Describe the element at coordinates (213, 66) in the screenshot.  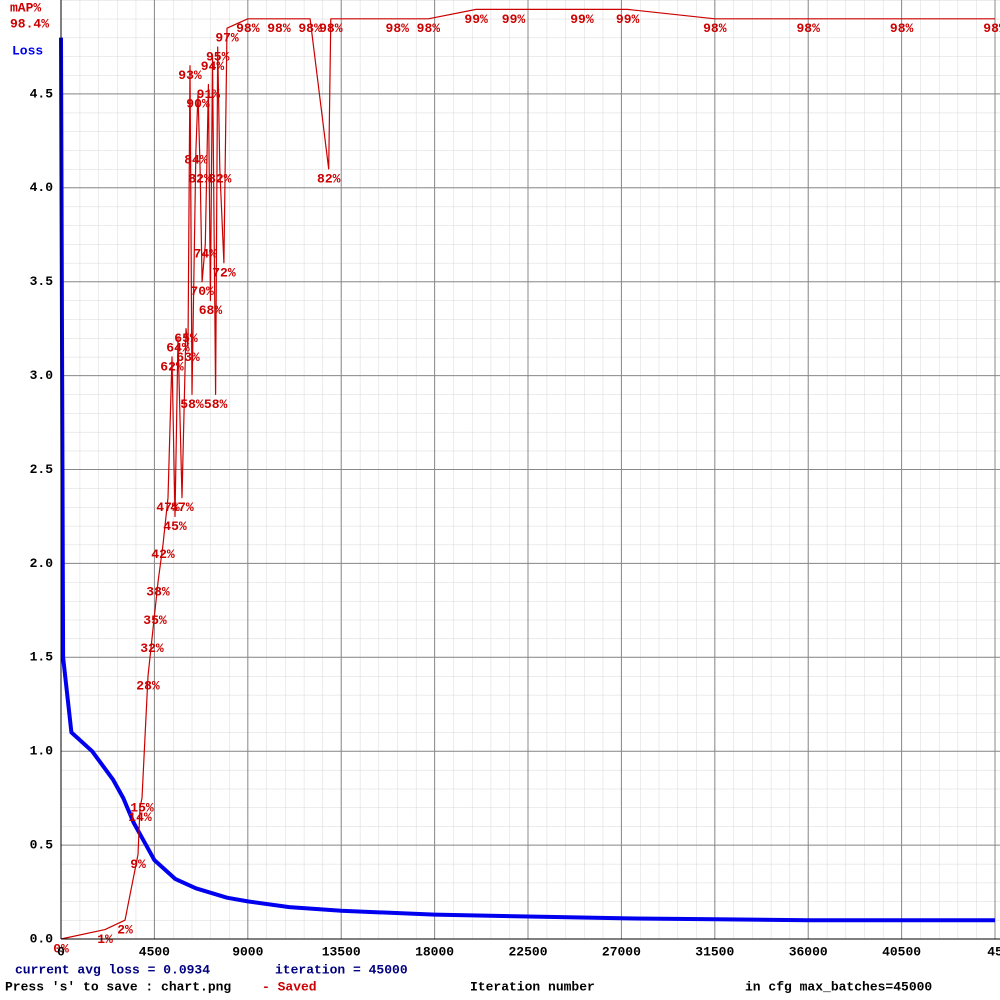
I see `map-value-label: 94%` at that location.